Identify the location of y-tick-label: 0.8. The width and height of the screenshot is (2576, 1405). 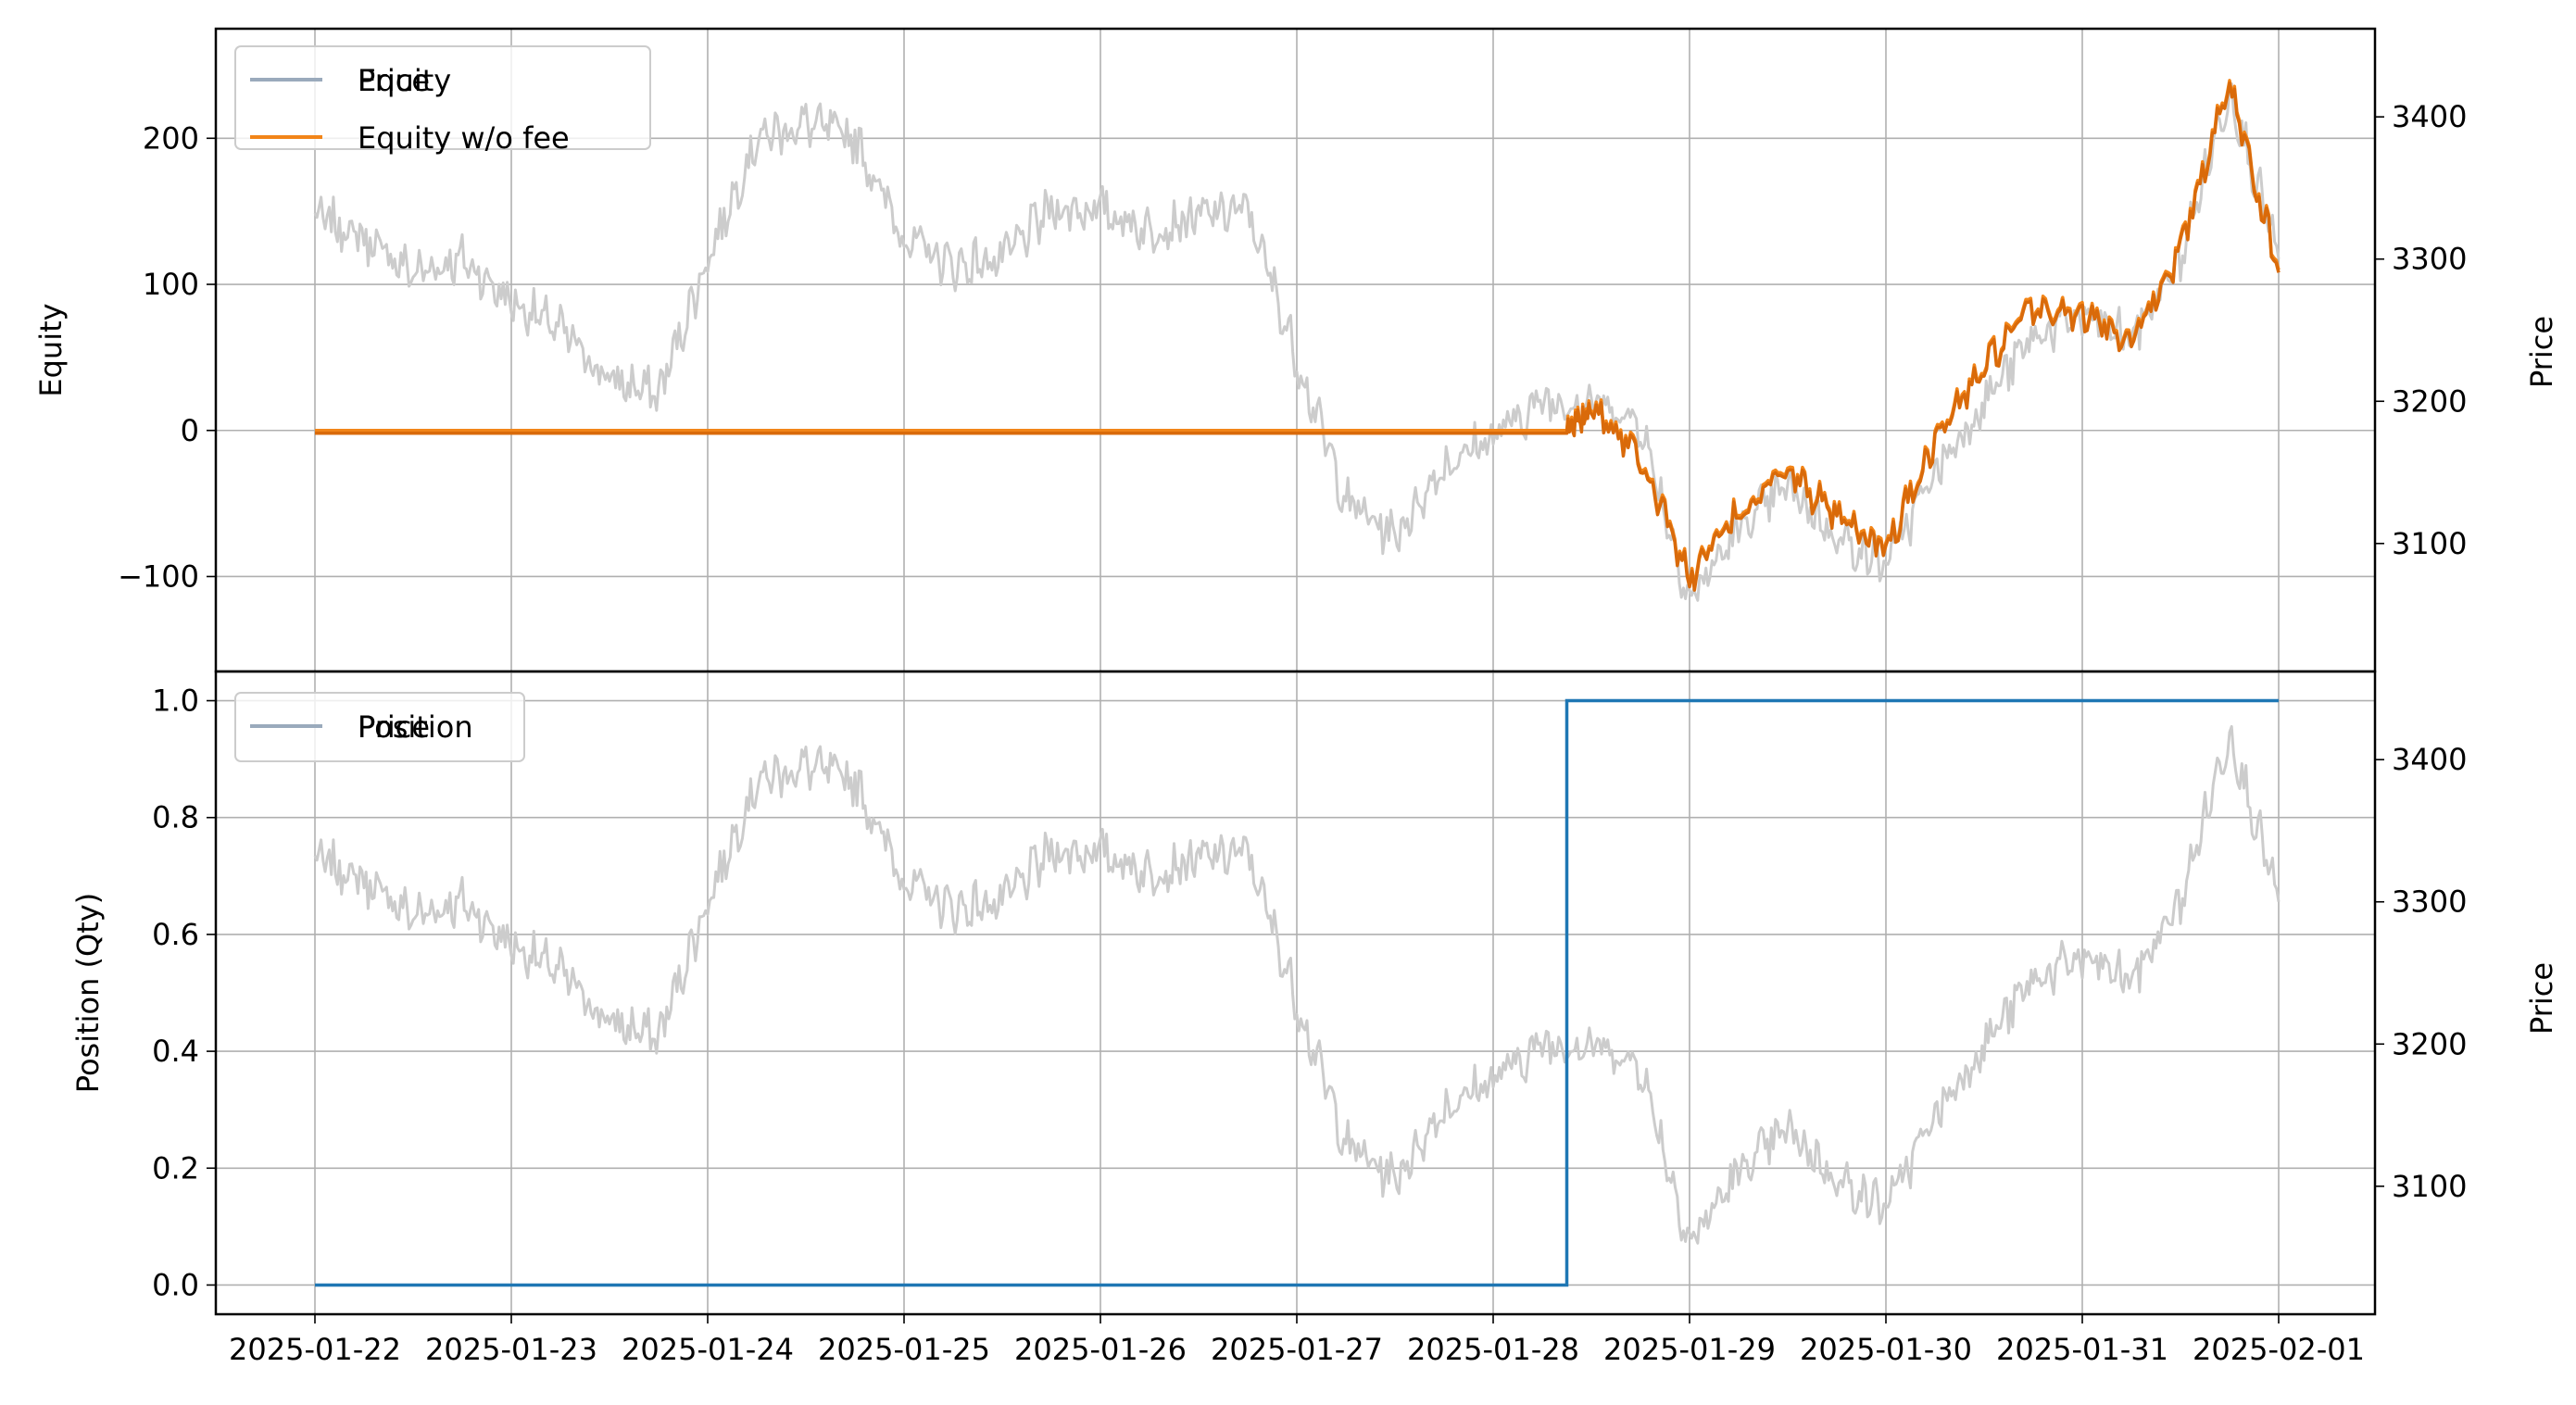
(175, 818).